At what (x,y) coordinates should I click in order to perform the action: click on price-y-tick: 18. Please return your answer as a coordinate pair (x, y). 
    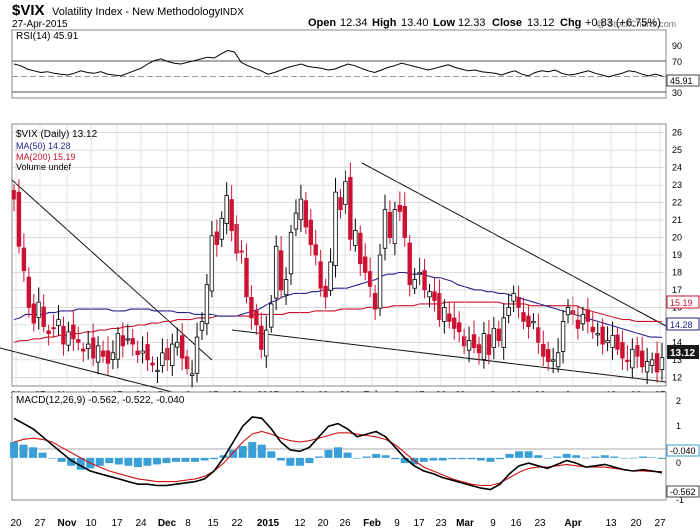
    Looking at the image, I should click on (677, 272).